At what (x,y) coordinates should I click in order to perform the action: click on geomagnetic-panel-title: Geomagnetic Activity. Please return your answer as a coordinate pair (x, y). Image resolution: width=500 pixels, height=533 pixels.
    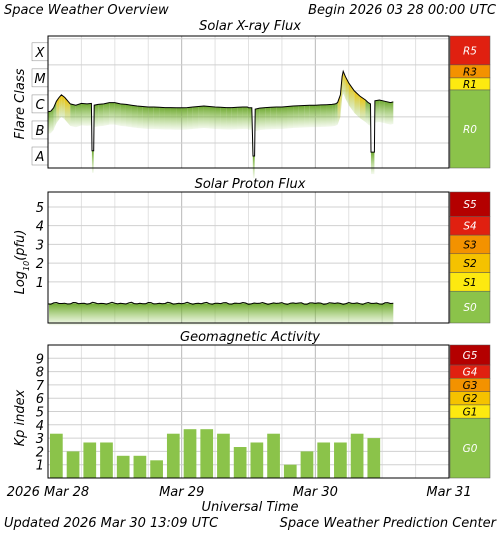
    Looking at the image, I should click on (250, 337).